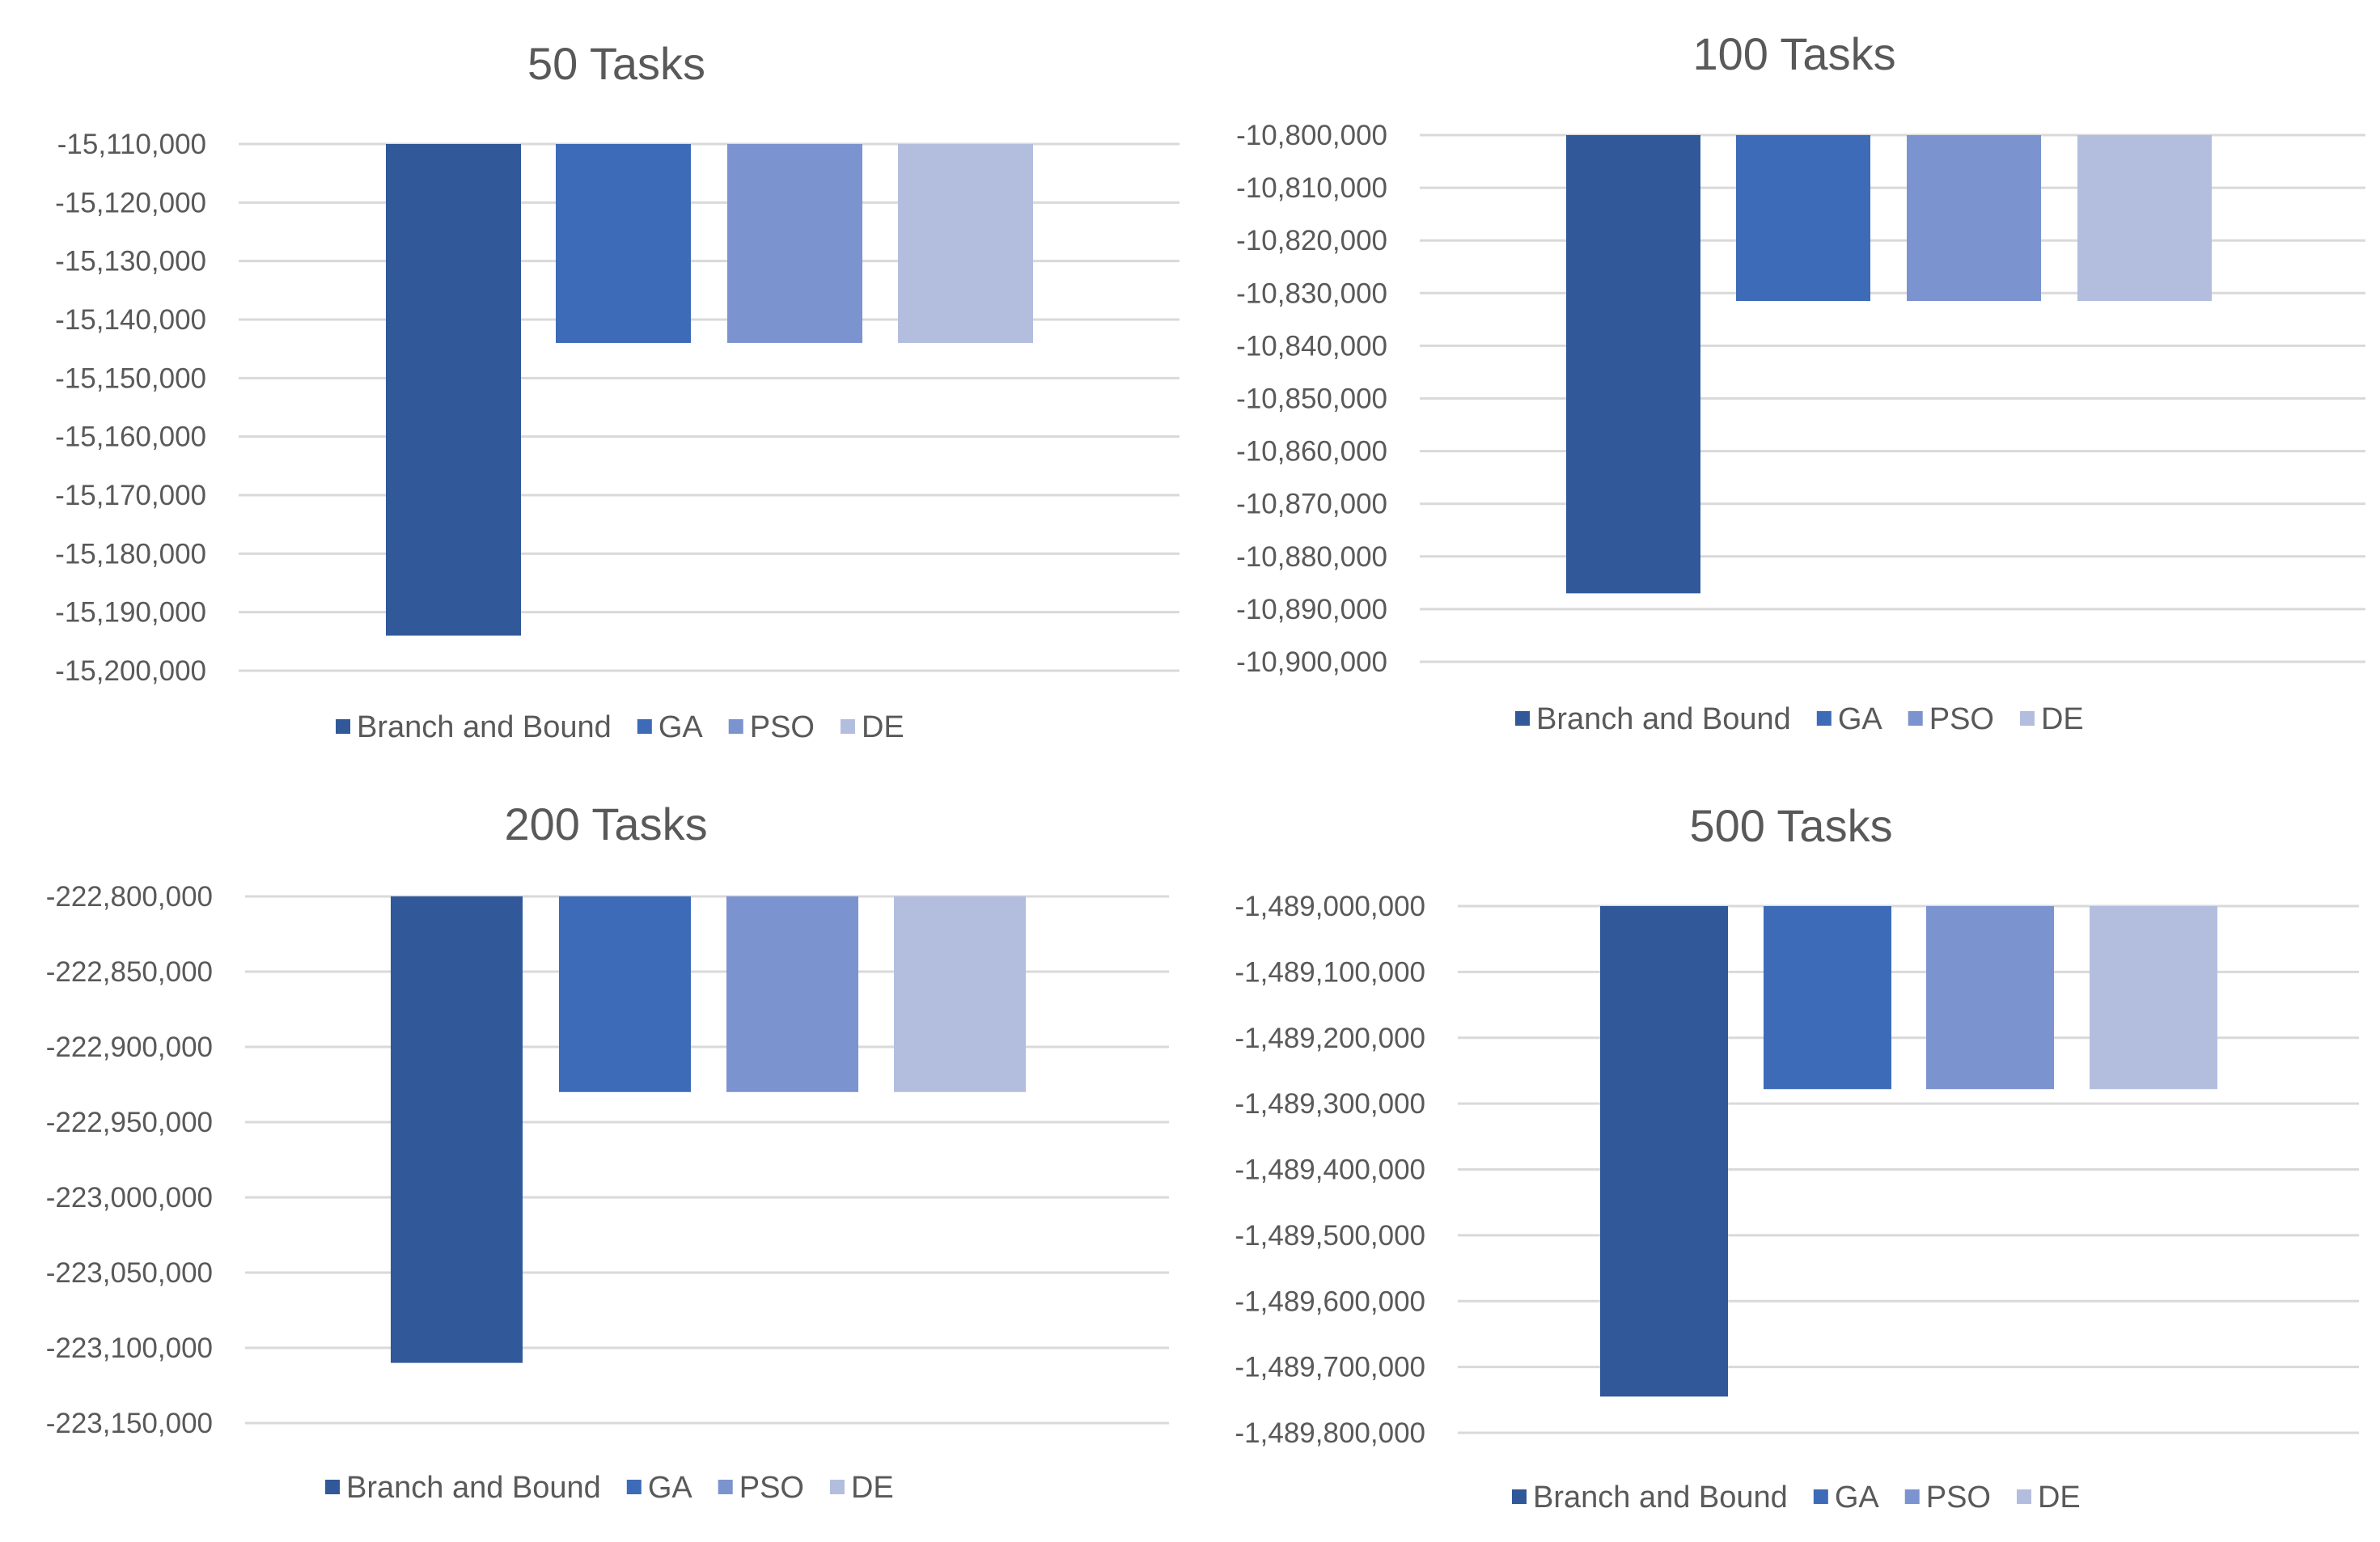  I want to click on y-tick-label: -1,489,700,000, so click(1330, 1367).